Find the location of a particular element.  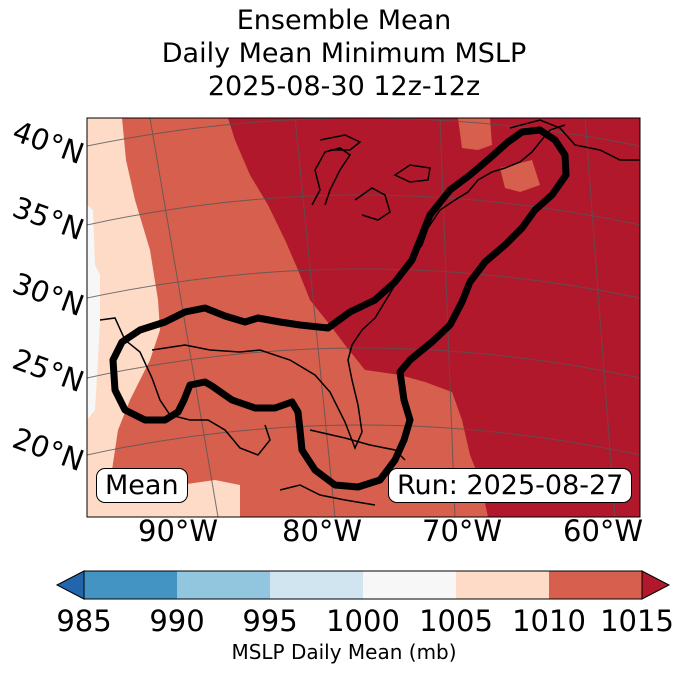

title-line-2: Daily Mean Minimum MSLP is located at coordinates (344, 53).